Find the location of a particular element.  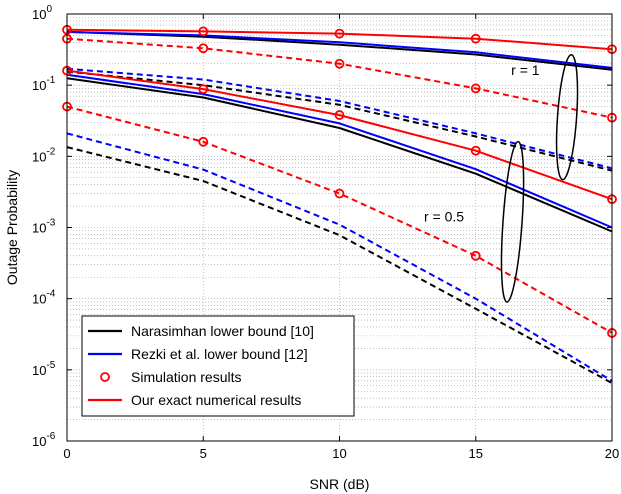

x-tick-label: 5 is located at coordinates (203, 453).